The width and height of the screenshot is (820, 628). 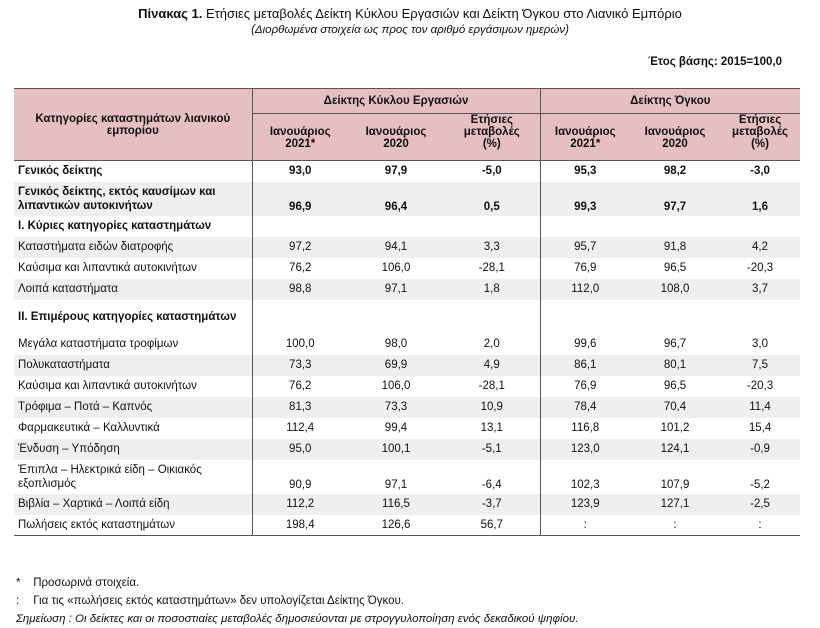 I want to click on cell-value: 95,3, so click(x=585, y=171).